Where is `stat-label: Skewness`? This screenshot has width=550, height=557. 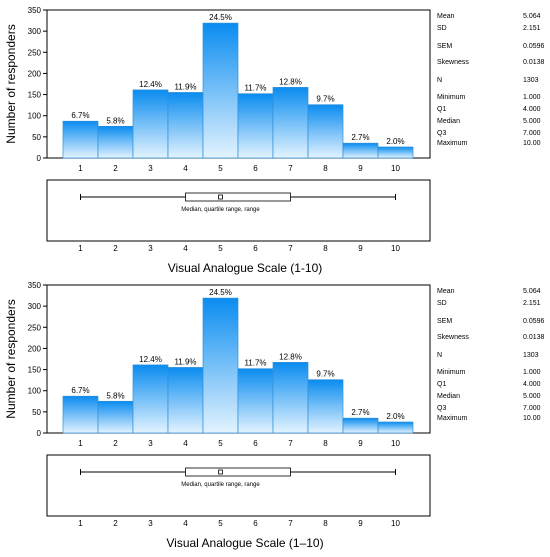 stat-label: Skewness is located at coordinates (453, 62).